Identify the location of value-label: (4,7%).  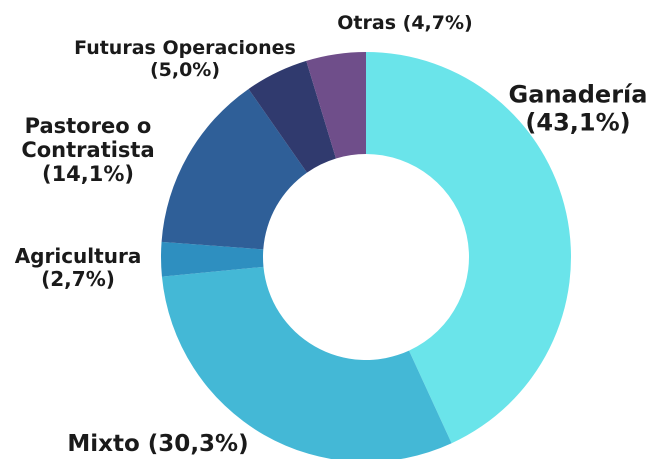
(437, 23).